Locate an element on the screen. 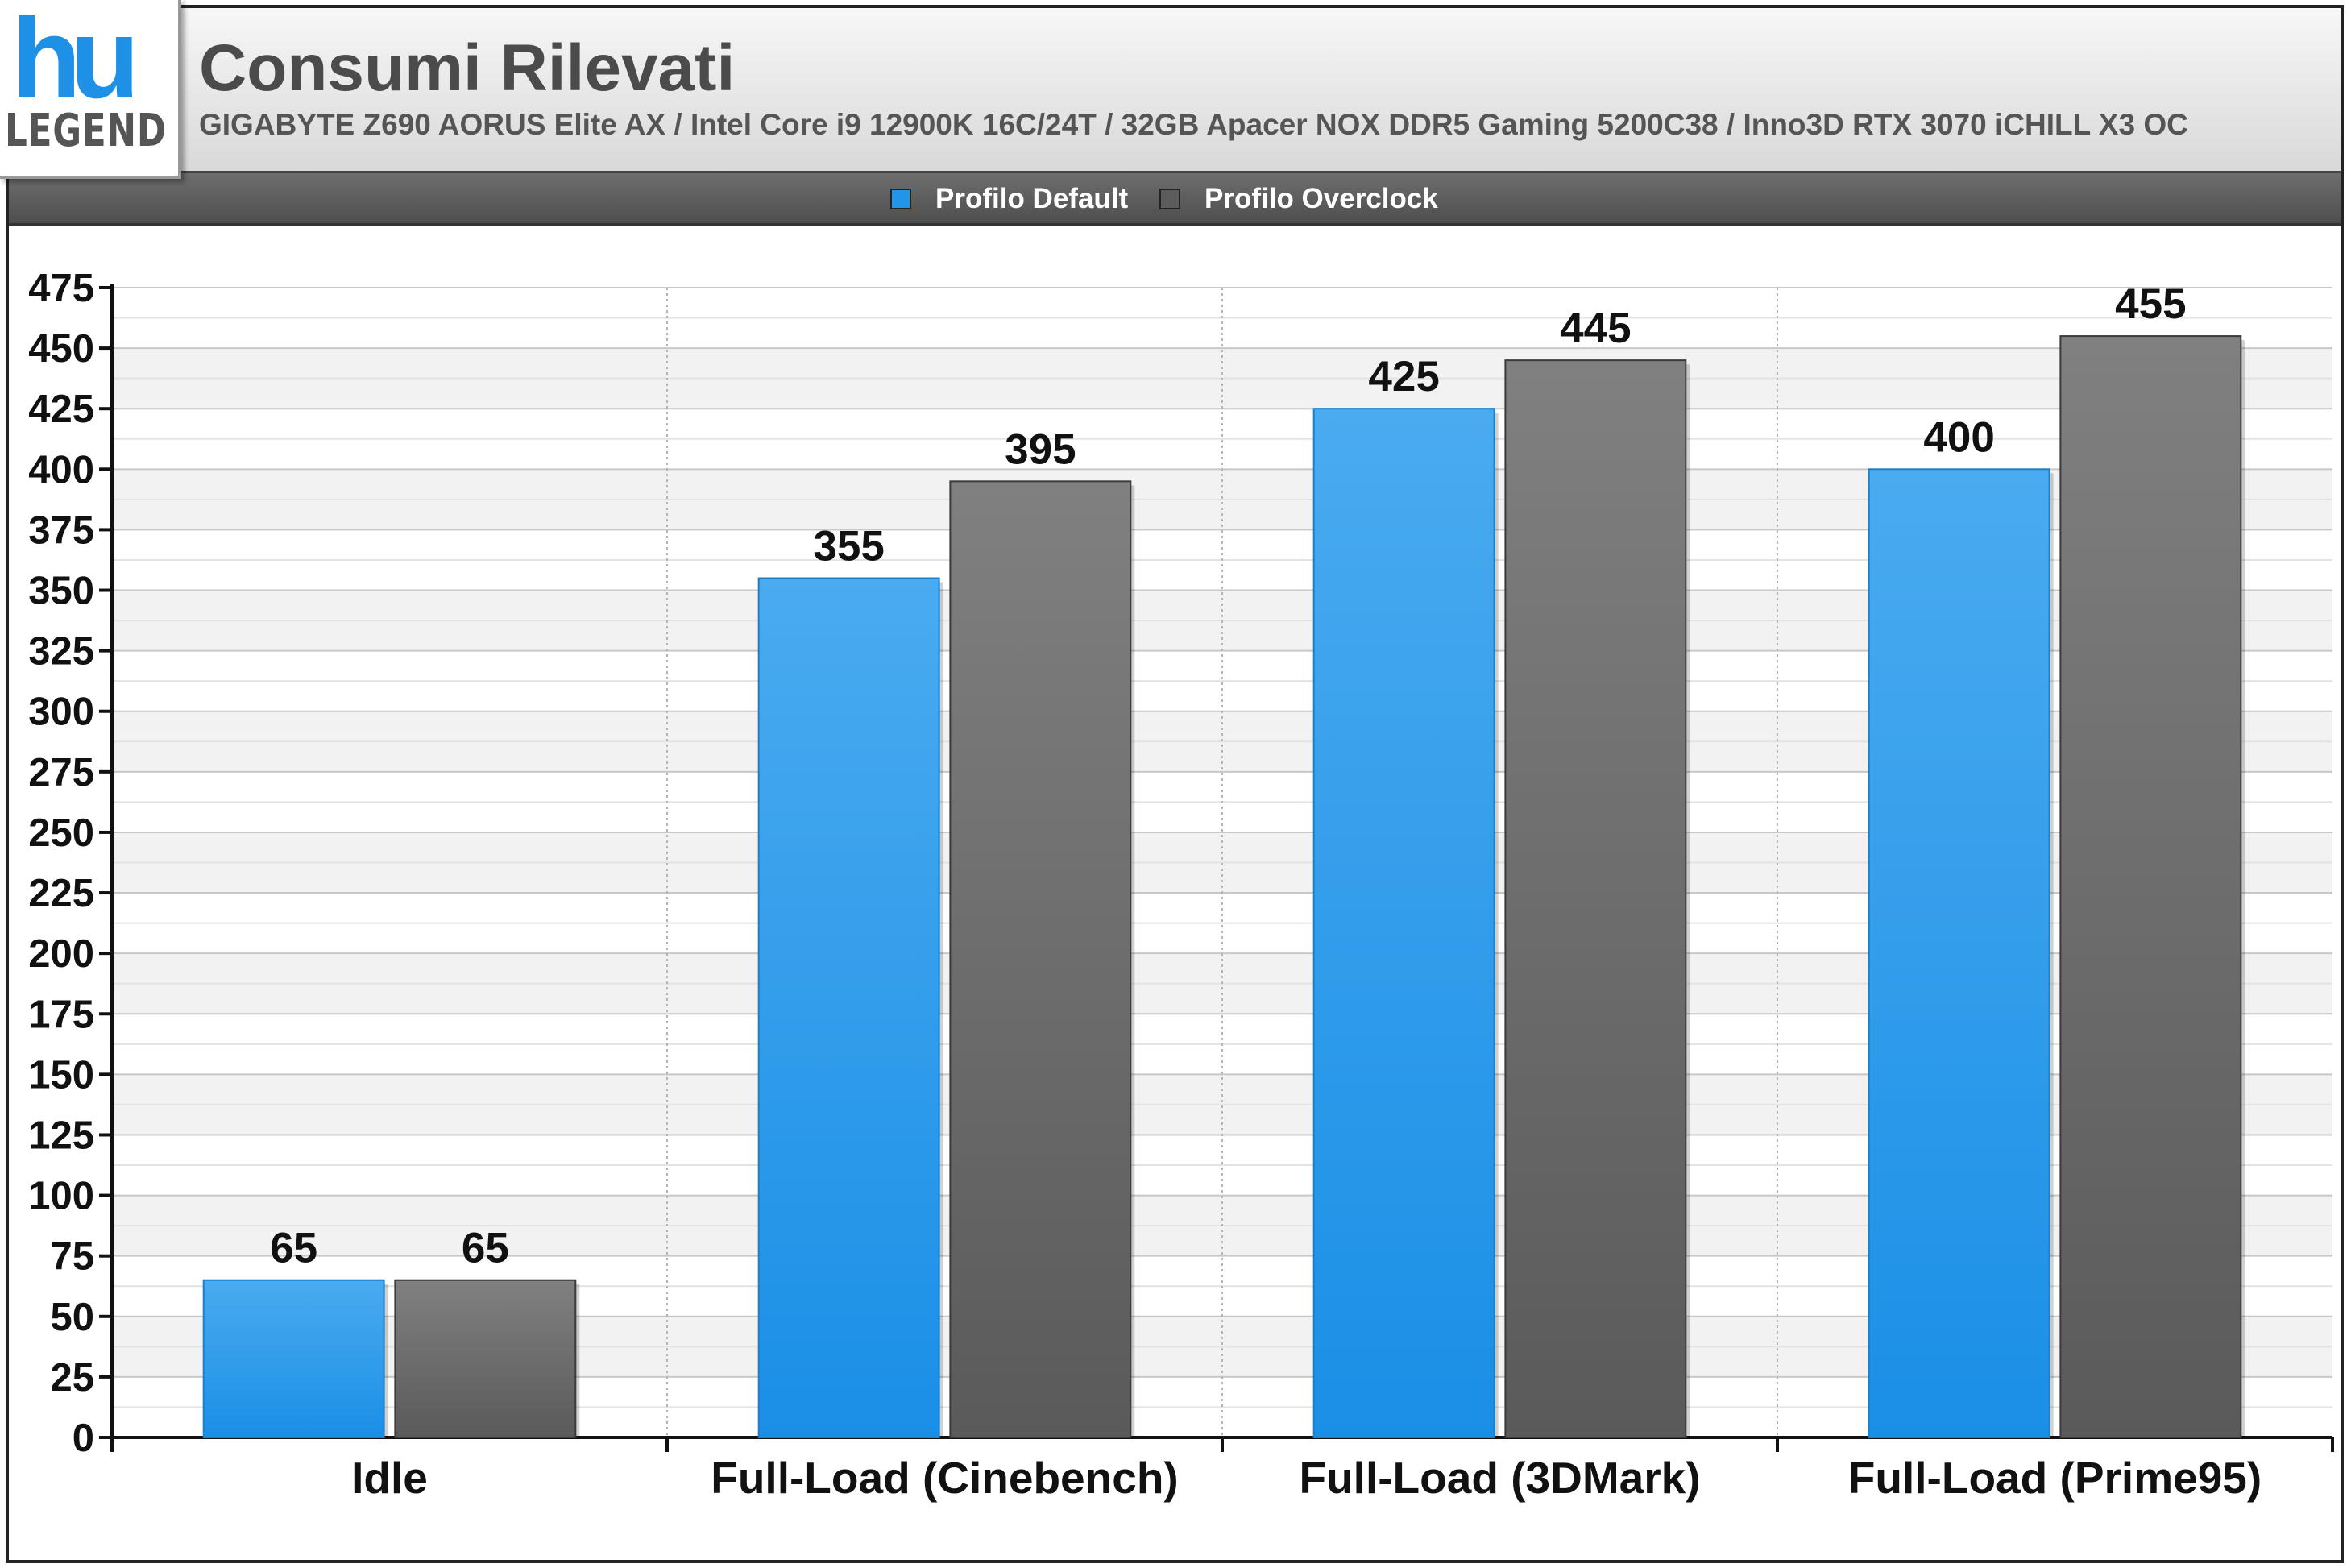 Image resolution: width=2351 pixels, height=1568 pixels. legend: Profilo Default Profilo Overclock is located at coordinates (1175, 199).